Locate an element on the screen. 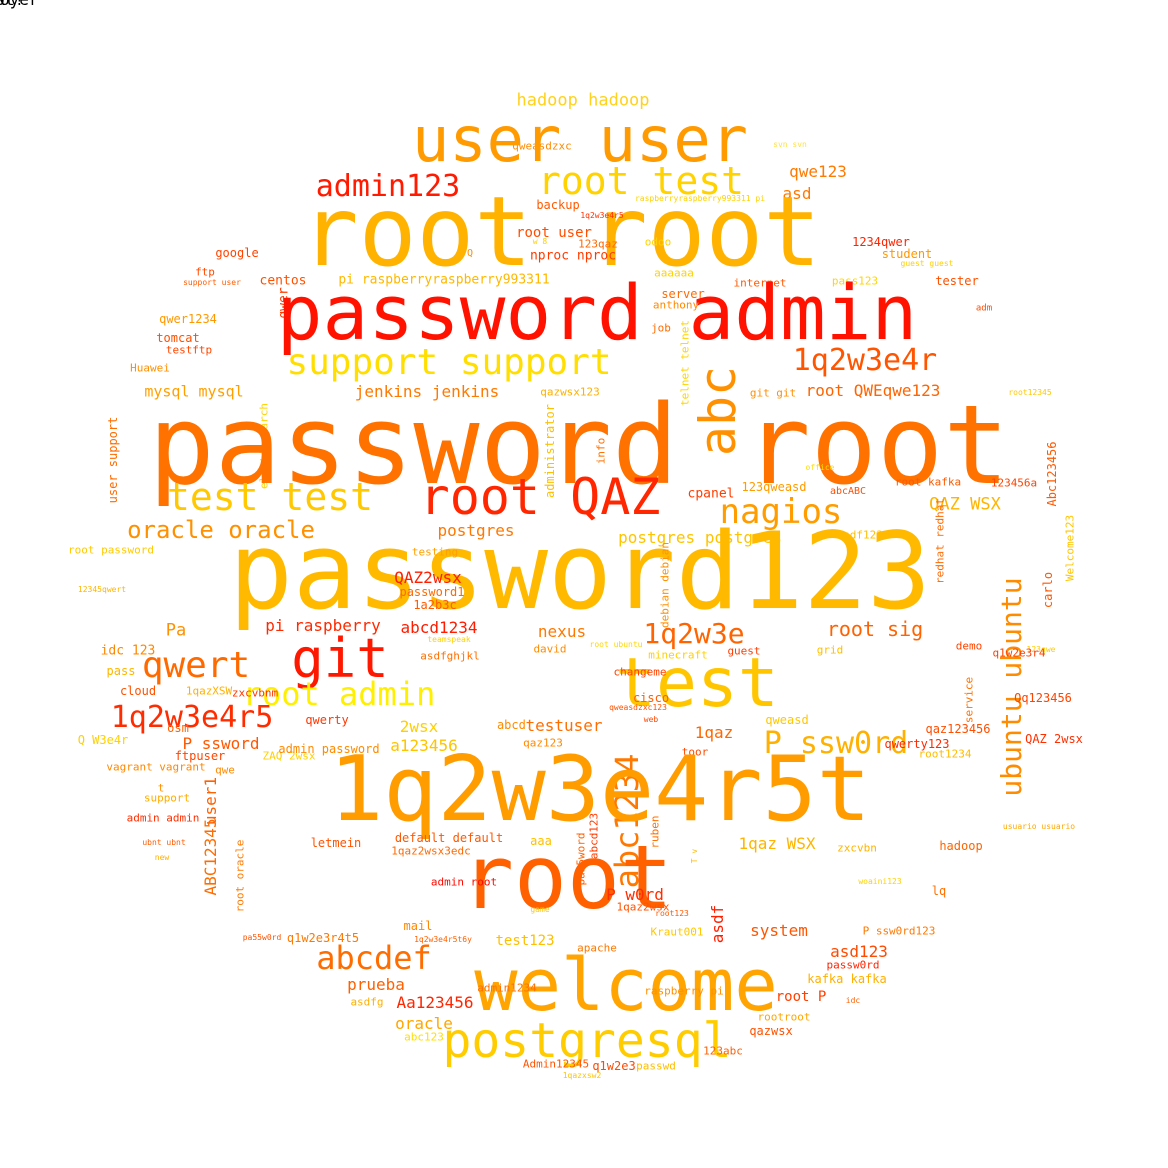 The width and height of the screenshot is (1168, 1168). word: 1234qwer is located at coordinates (881, 242).